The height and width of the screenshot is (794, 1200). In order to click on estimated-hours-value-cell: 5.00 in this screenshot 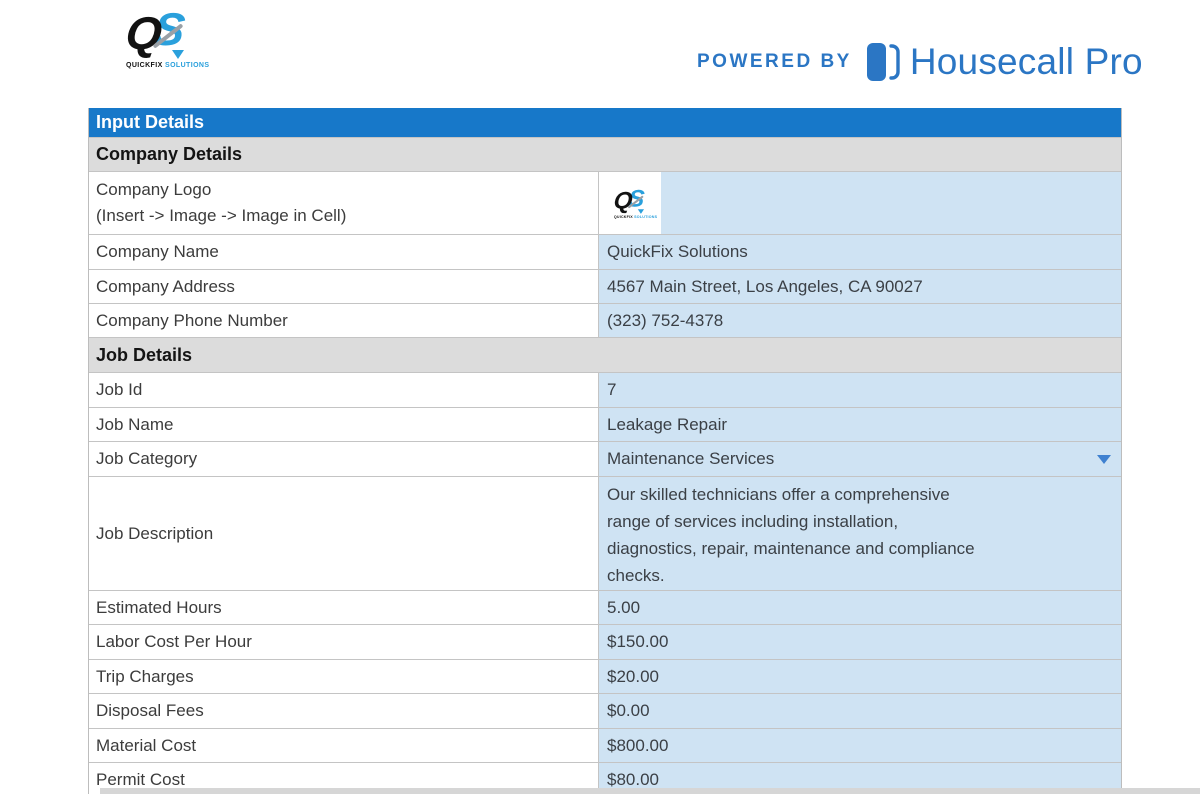, I will do `click(860, 607)`.